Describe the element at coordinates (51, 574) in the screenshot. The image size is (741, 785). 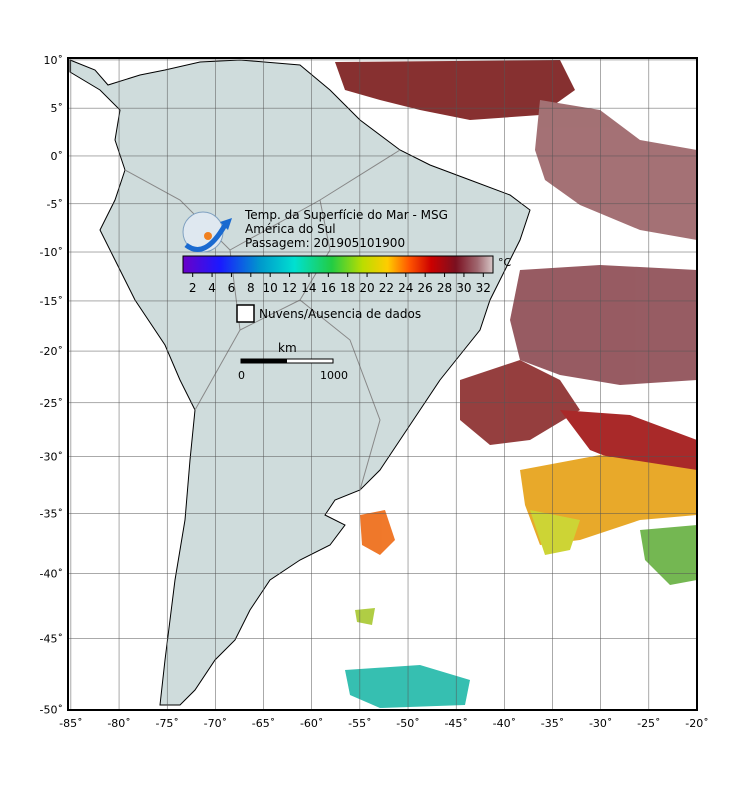
I see `y-tick-label: -40˚` at that location.